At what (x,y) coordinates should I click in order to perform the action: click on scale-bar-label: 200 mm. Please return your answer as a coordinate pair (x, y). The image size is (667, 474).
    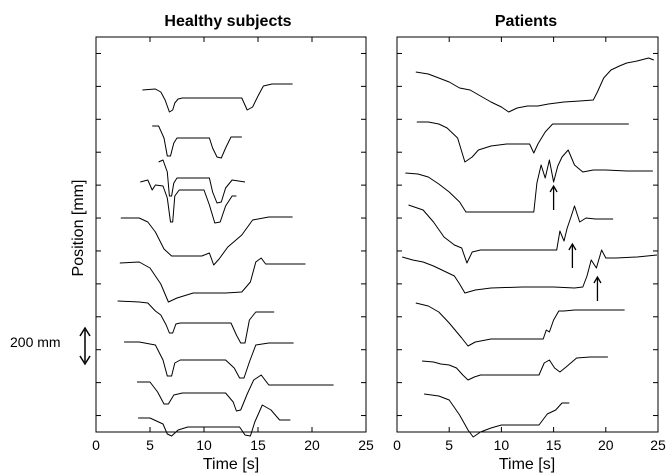
    Looking at the image, I should click on (35, 342).